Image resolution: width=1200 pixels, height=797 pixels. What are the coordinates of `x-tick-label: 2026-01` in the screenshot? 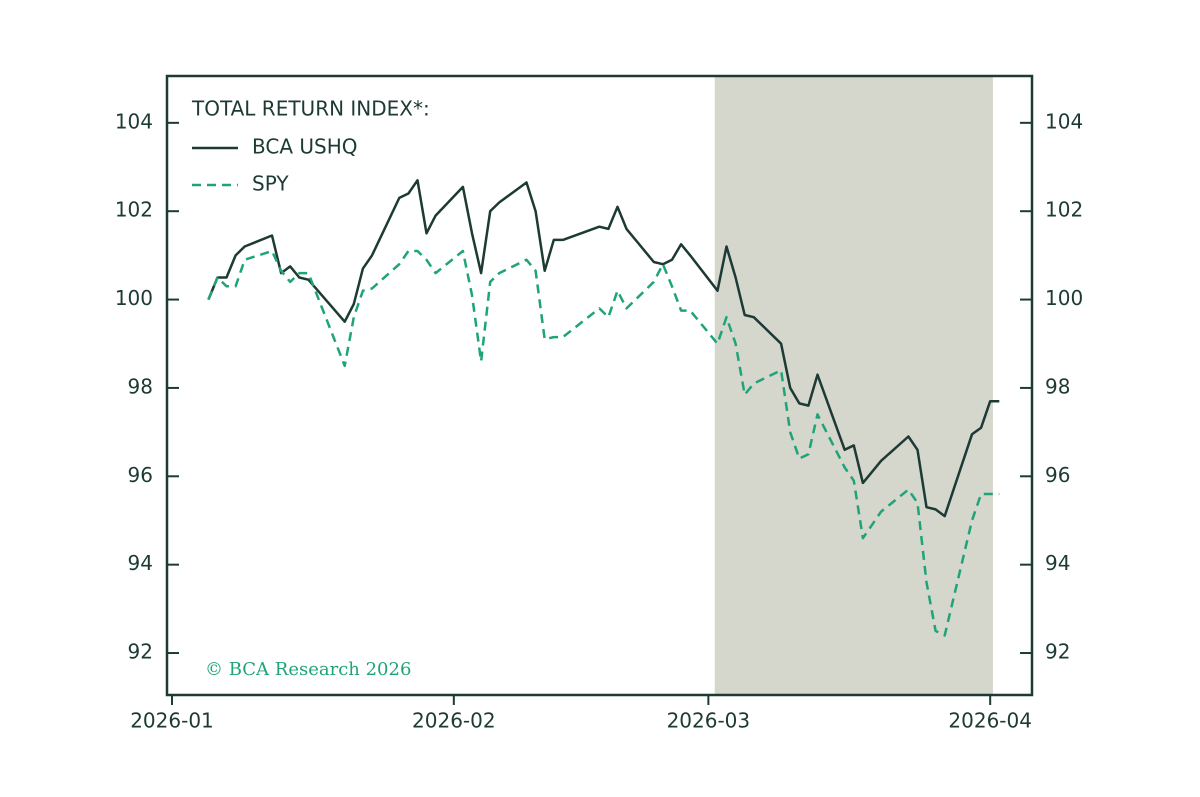 It's located at (172, 721).